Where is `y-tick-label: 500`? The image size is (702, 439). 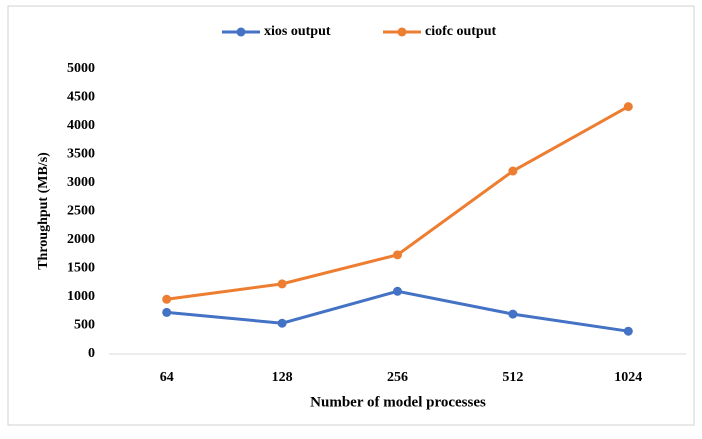
y-tick-label: 500 is located at coordinates (84, 325).